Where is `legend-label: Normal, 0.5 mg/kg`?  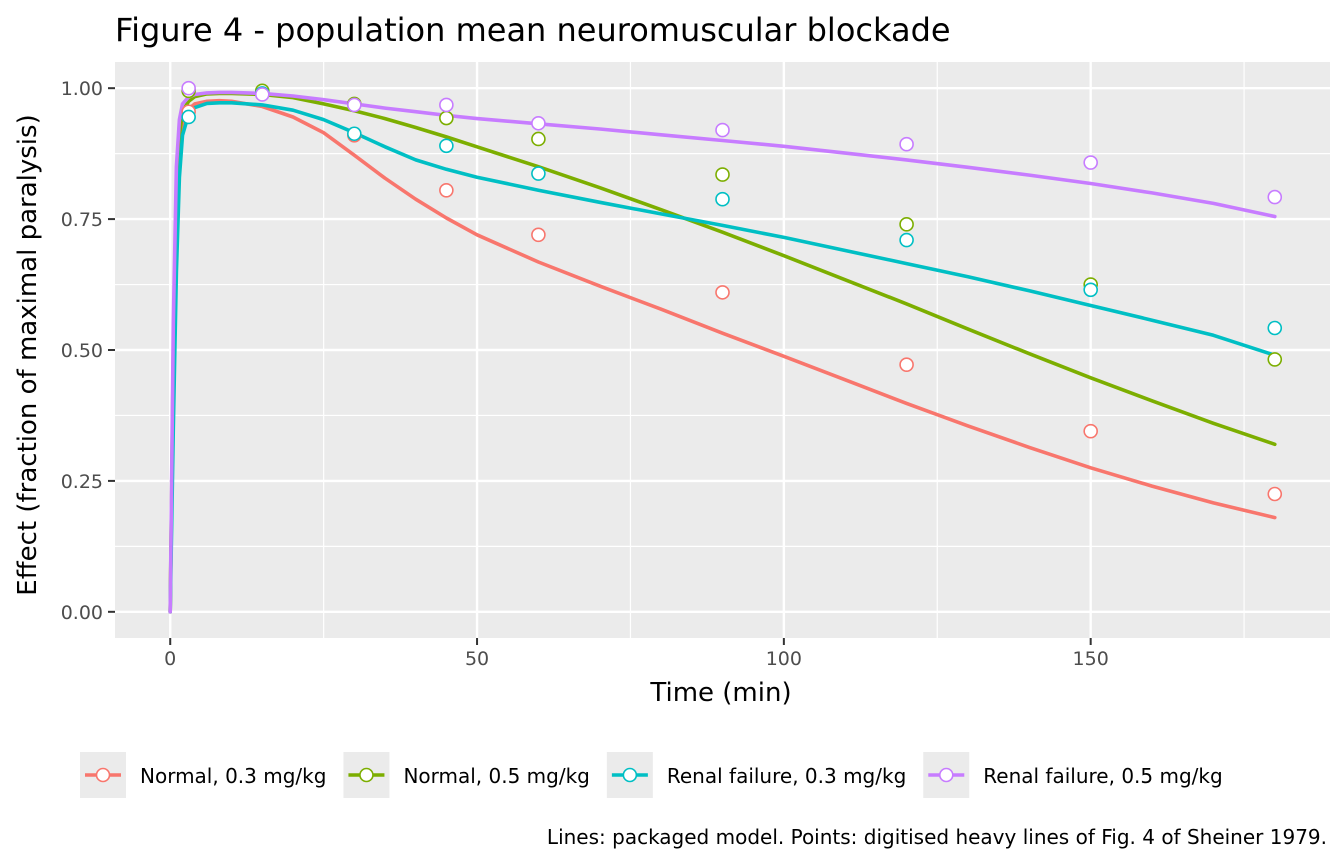 legend-label: Normal, 0.5 mg/kg is located at coordinates (496, 776).